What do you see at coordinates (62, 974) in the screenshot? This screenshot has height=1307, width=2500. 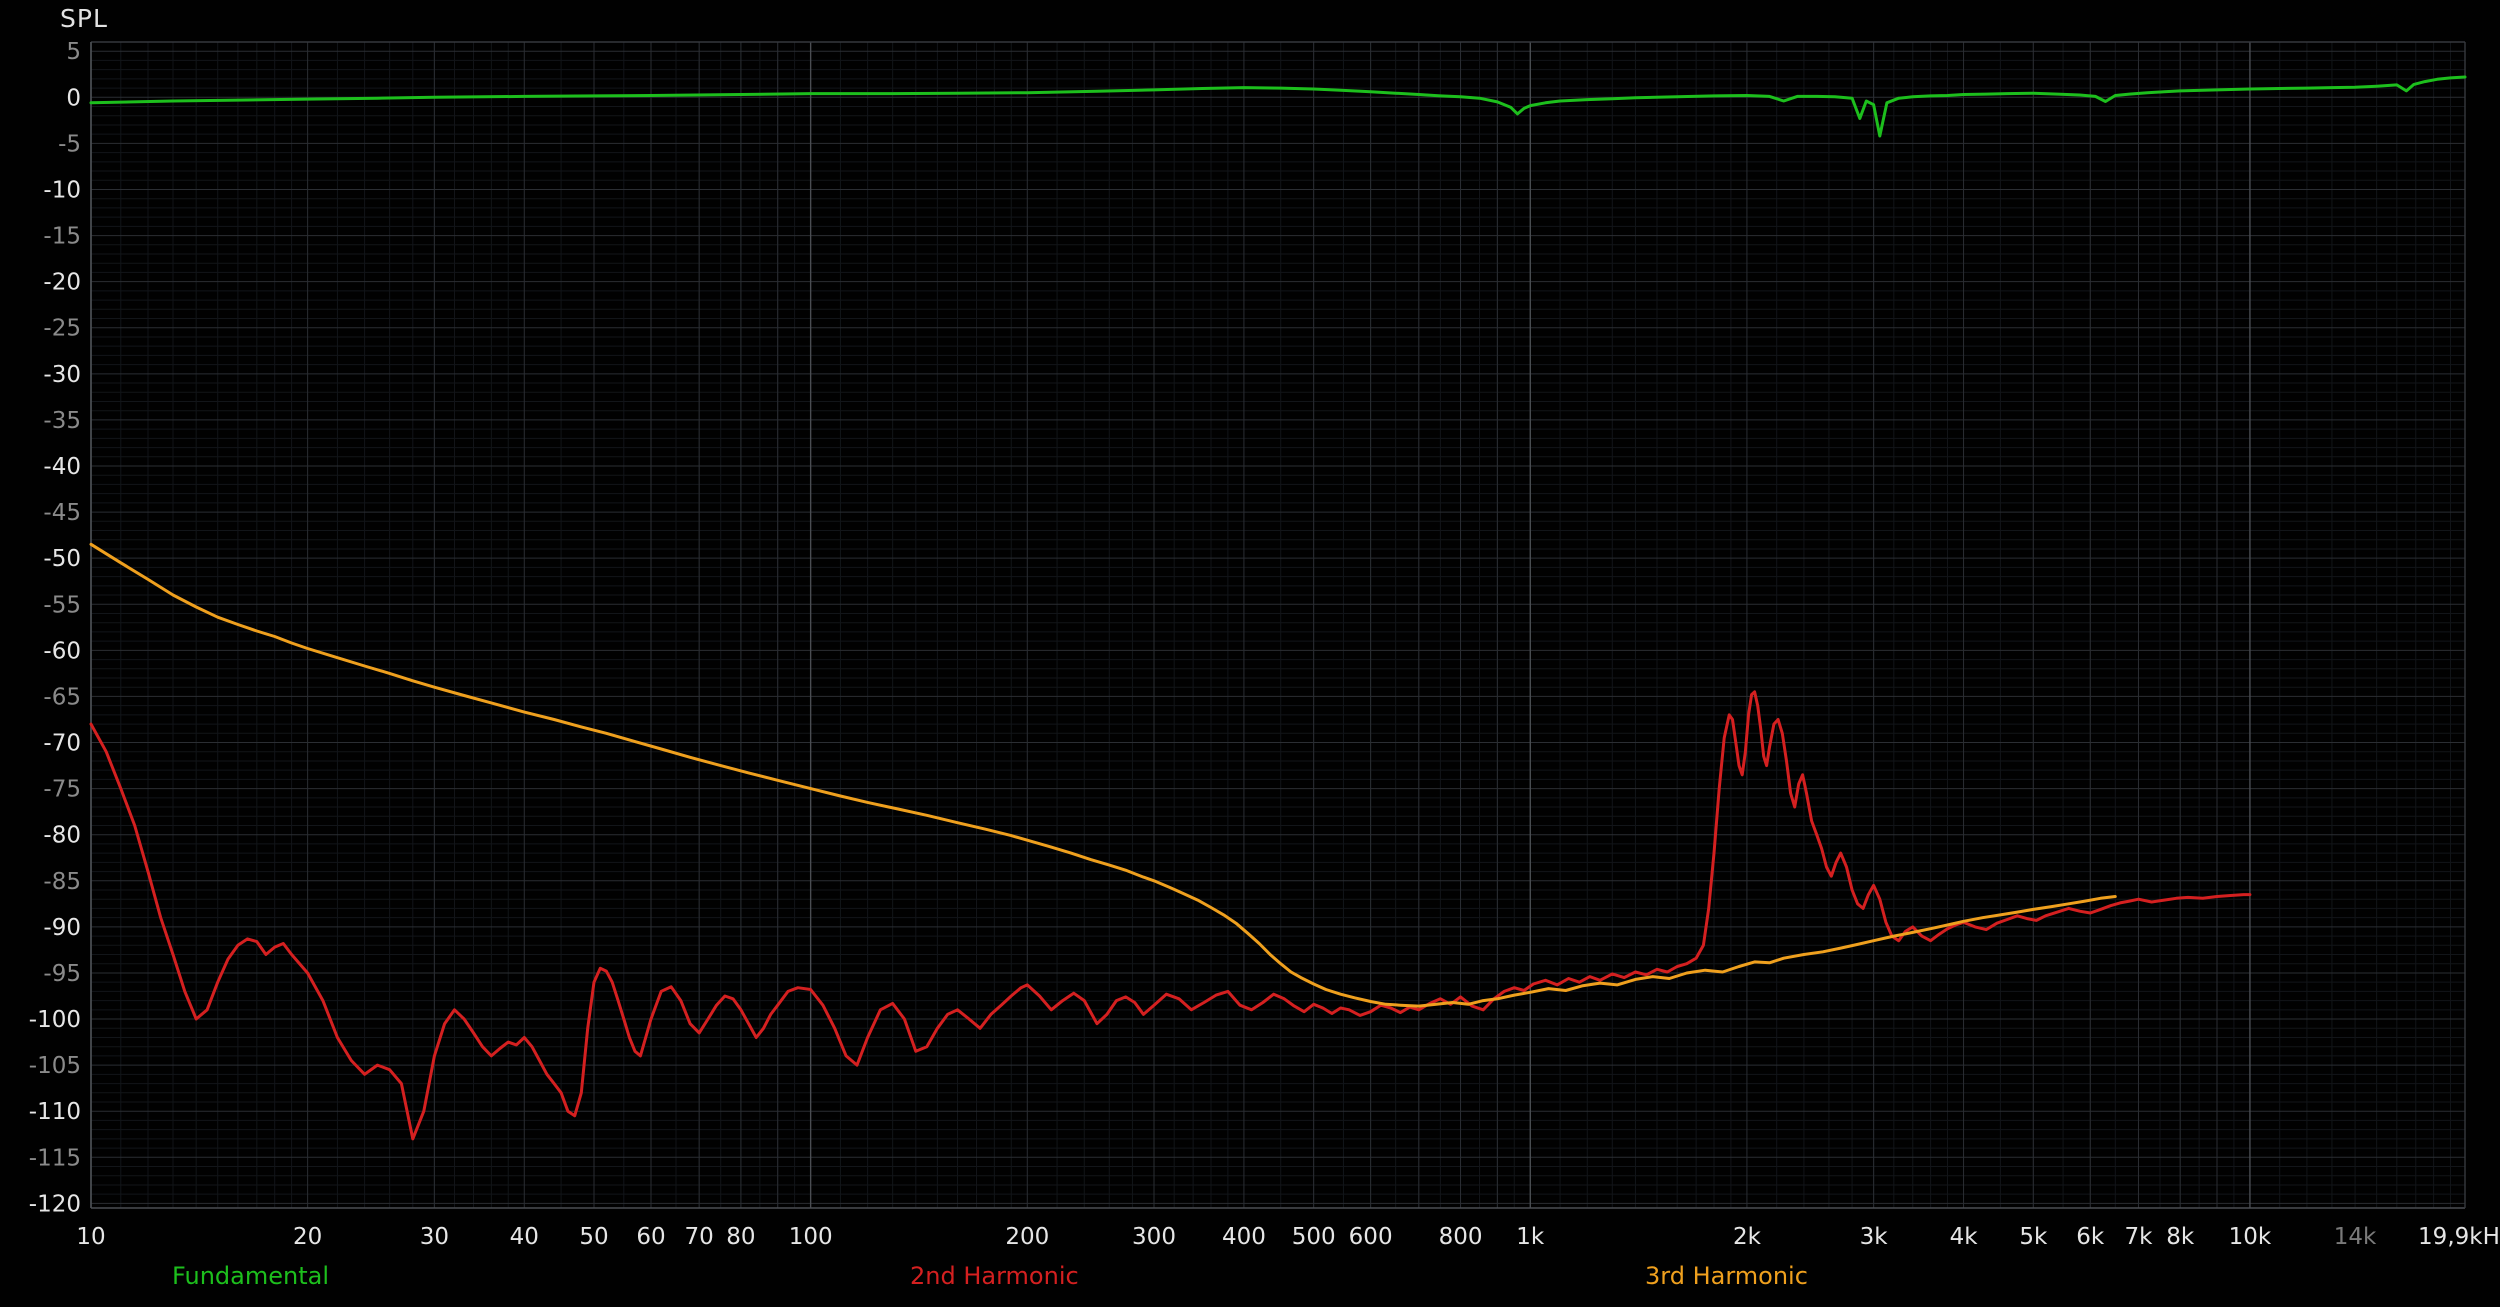 I see `y-tick-label: -95` at bounding box center [62, 974].